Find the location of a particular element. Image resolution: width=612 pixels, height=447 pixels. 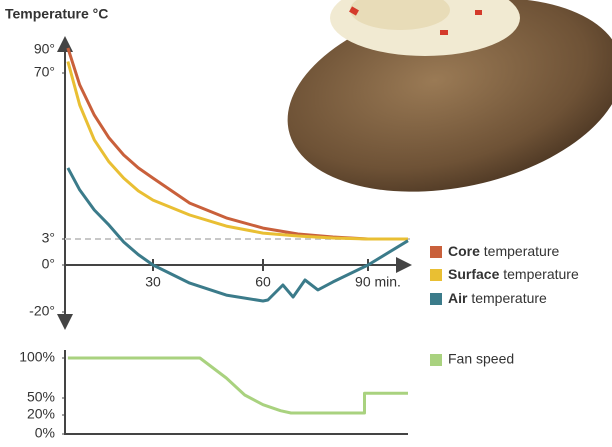

y-tick-label: 3° is located at coordinates (48, 238).